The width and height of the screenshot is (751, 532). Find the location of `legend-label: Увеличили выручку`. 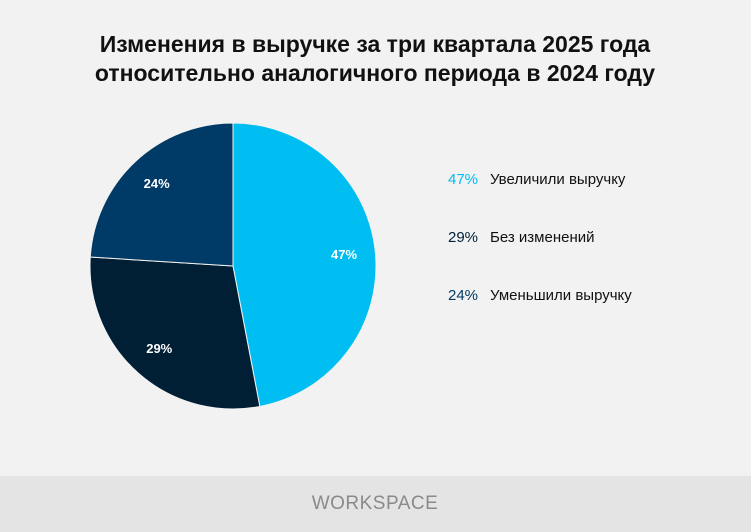

legend-label: Увеличили выручку is located at coordinates (558, 179).